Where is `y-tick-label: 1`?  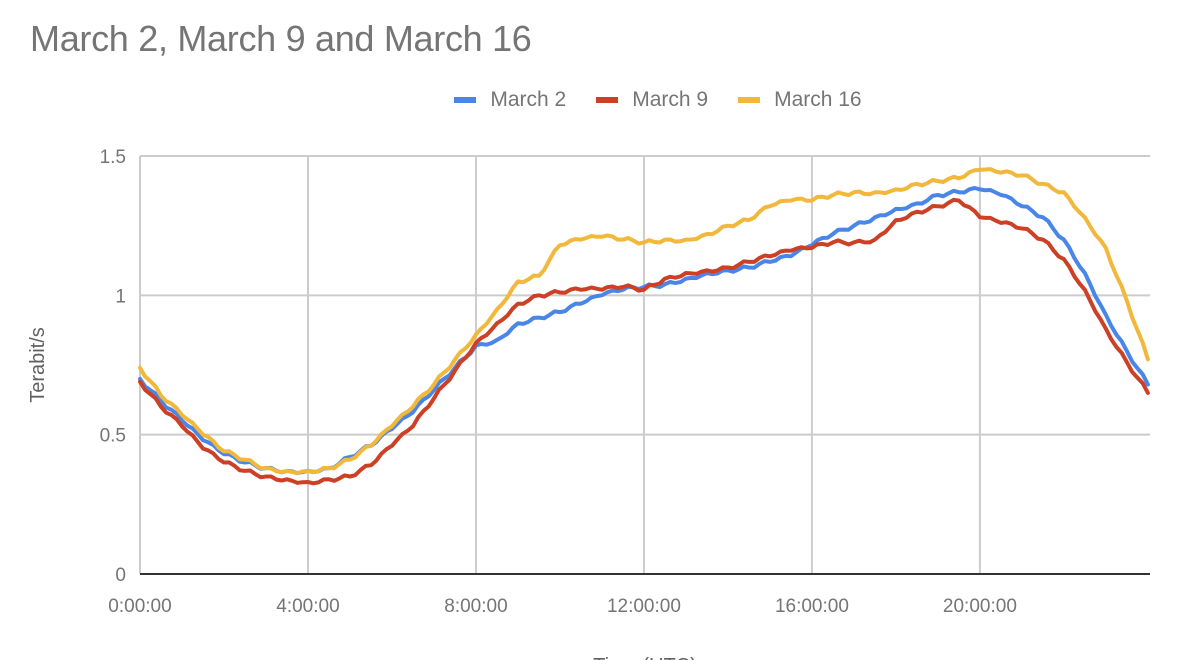
y-tick-label: 1 is located at coordinates (120, 296).